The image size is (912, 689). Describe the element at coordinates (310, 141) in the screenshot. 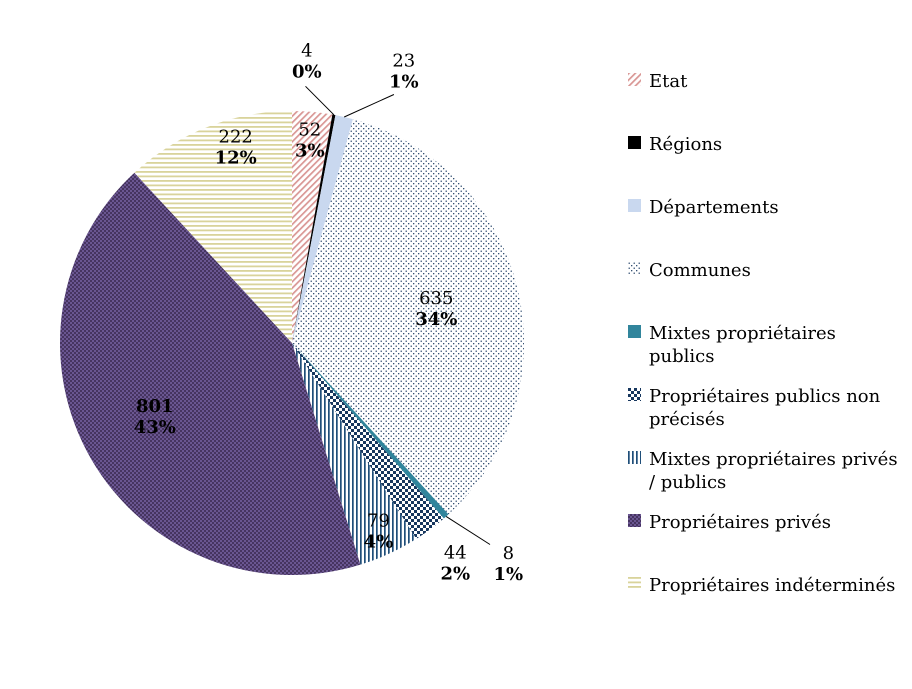

I see `slice-label-0: 52 3%` at that location.